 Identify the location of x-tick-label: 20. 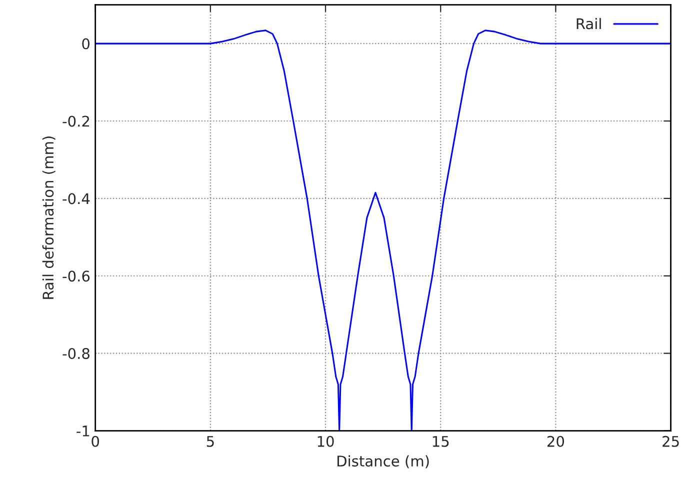
(555, 441).